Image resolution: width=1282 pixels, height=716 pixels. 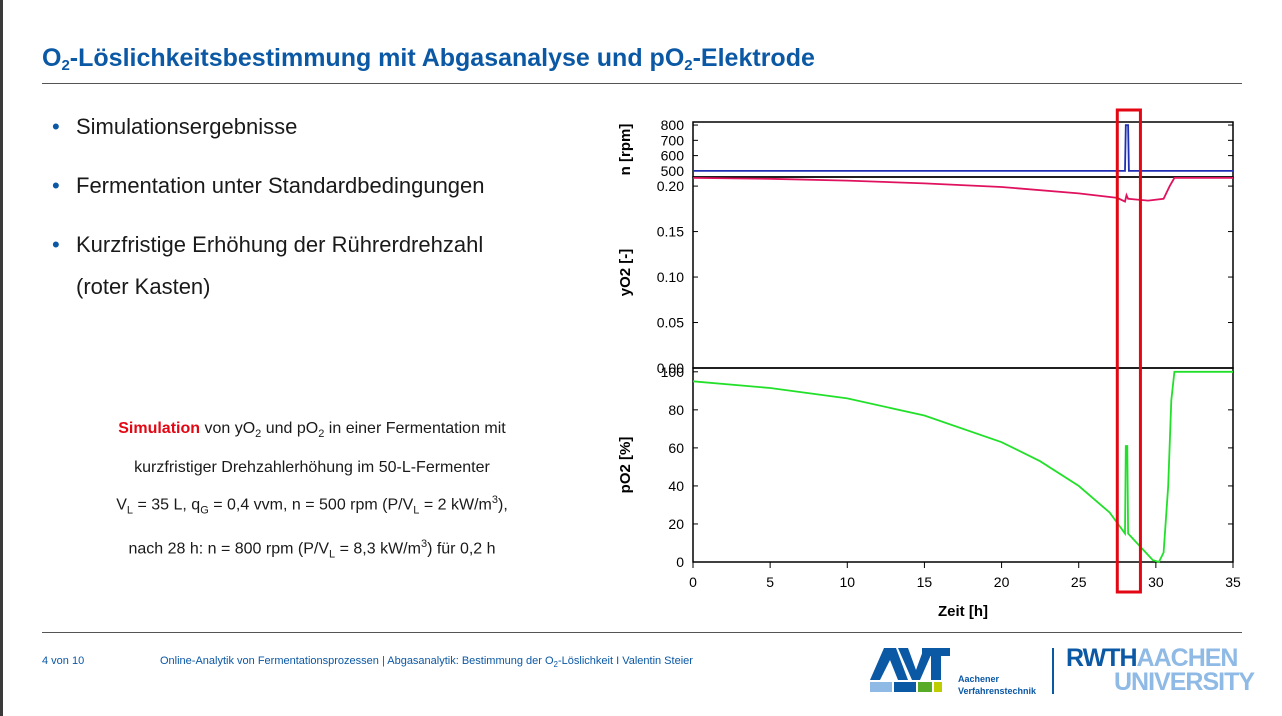 What do you see at coordinates (676, 524) in the screenshot?
I see `y-tick-label: 20` at bounding box center [676, 524].